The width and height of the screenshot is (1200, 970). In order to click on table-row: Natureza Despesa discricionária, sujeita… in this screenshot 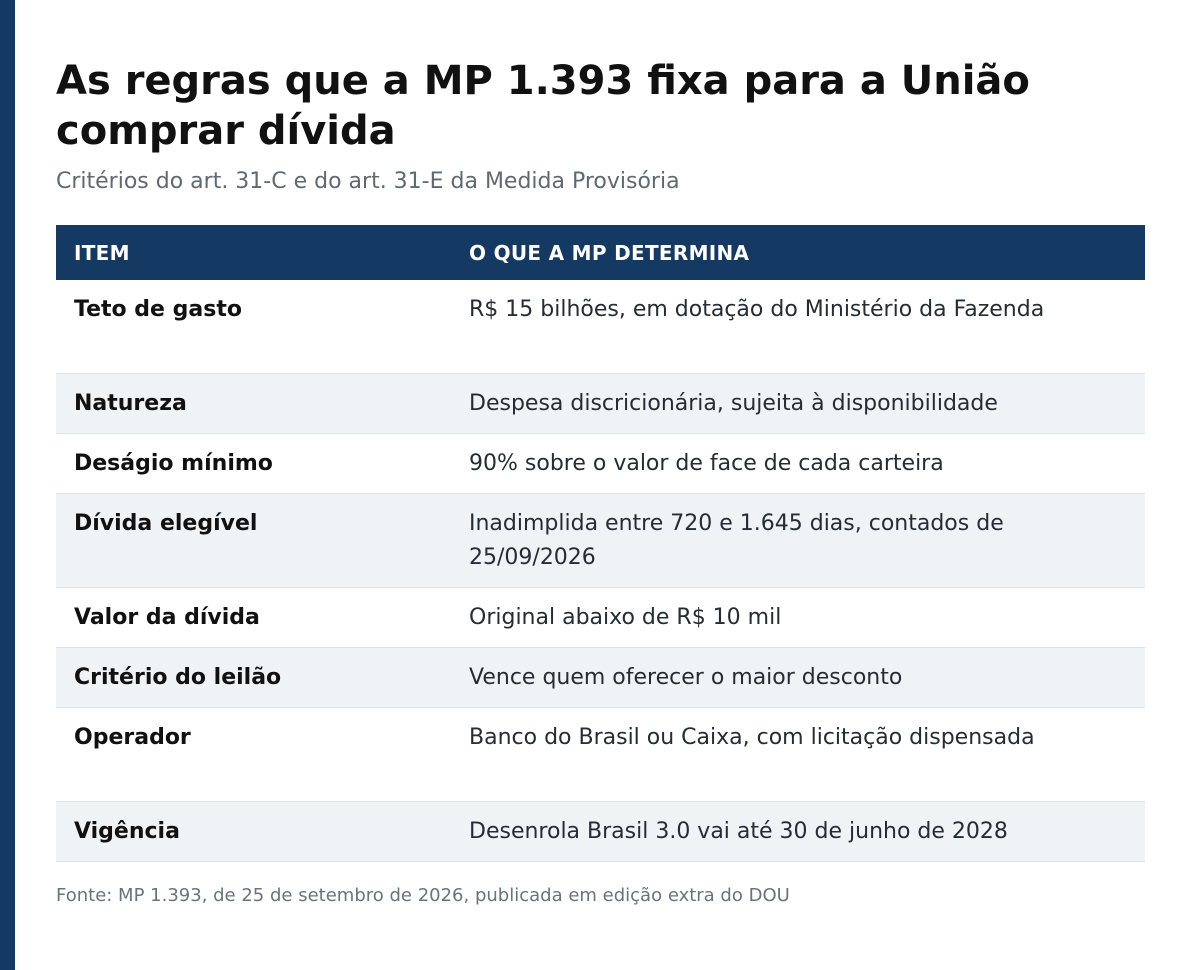, I will do `click(600, 404)`.